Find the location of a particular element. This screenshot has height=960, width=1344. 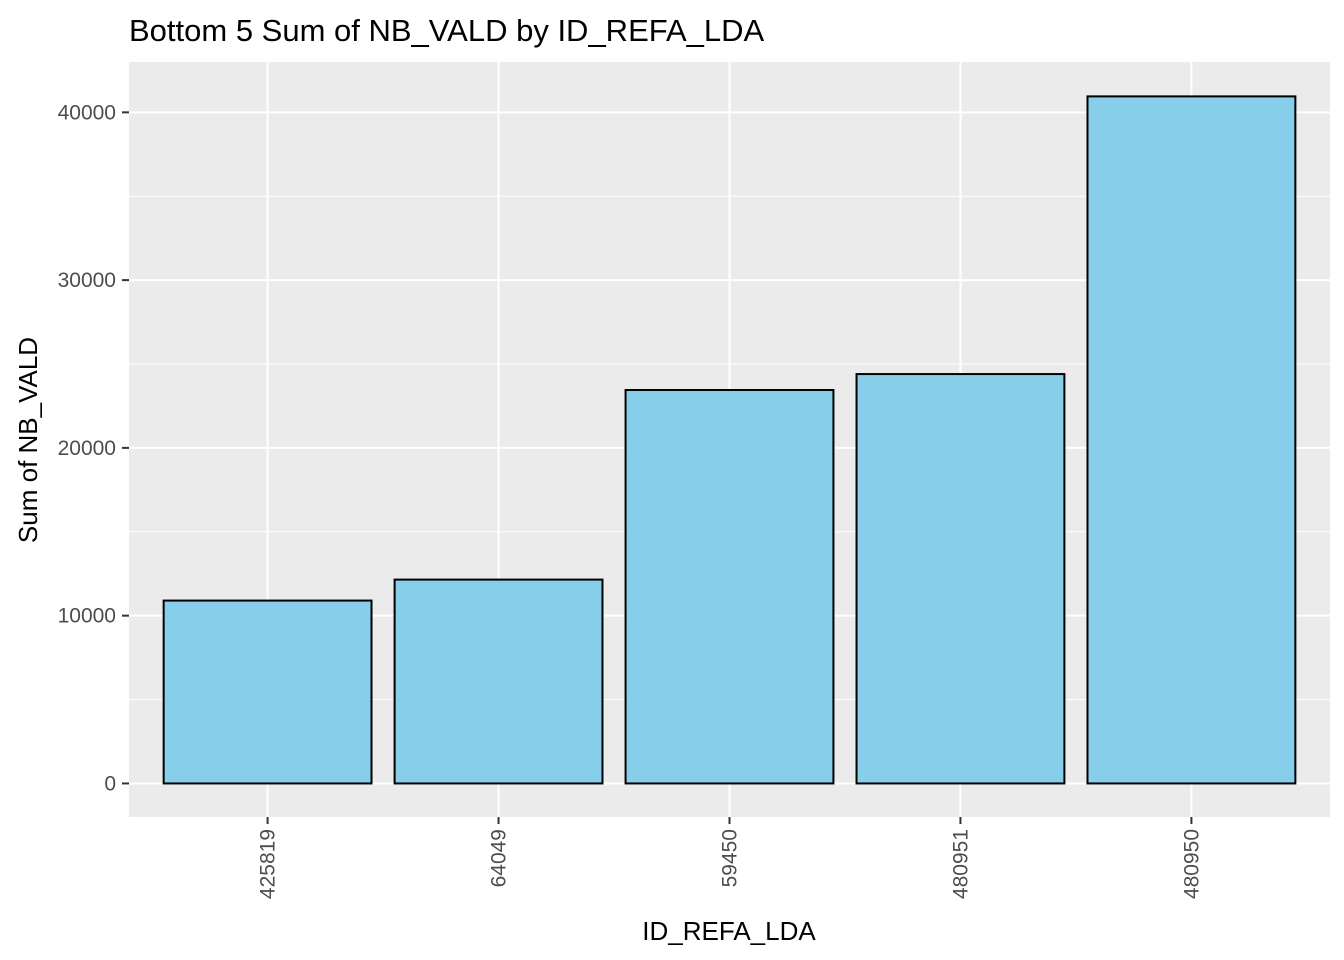

x-tick-label: 59450 is located at coordinates (730, 858).